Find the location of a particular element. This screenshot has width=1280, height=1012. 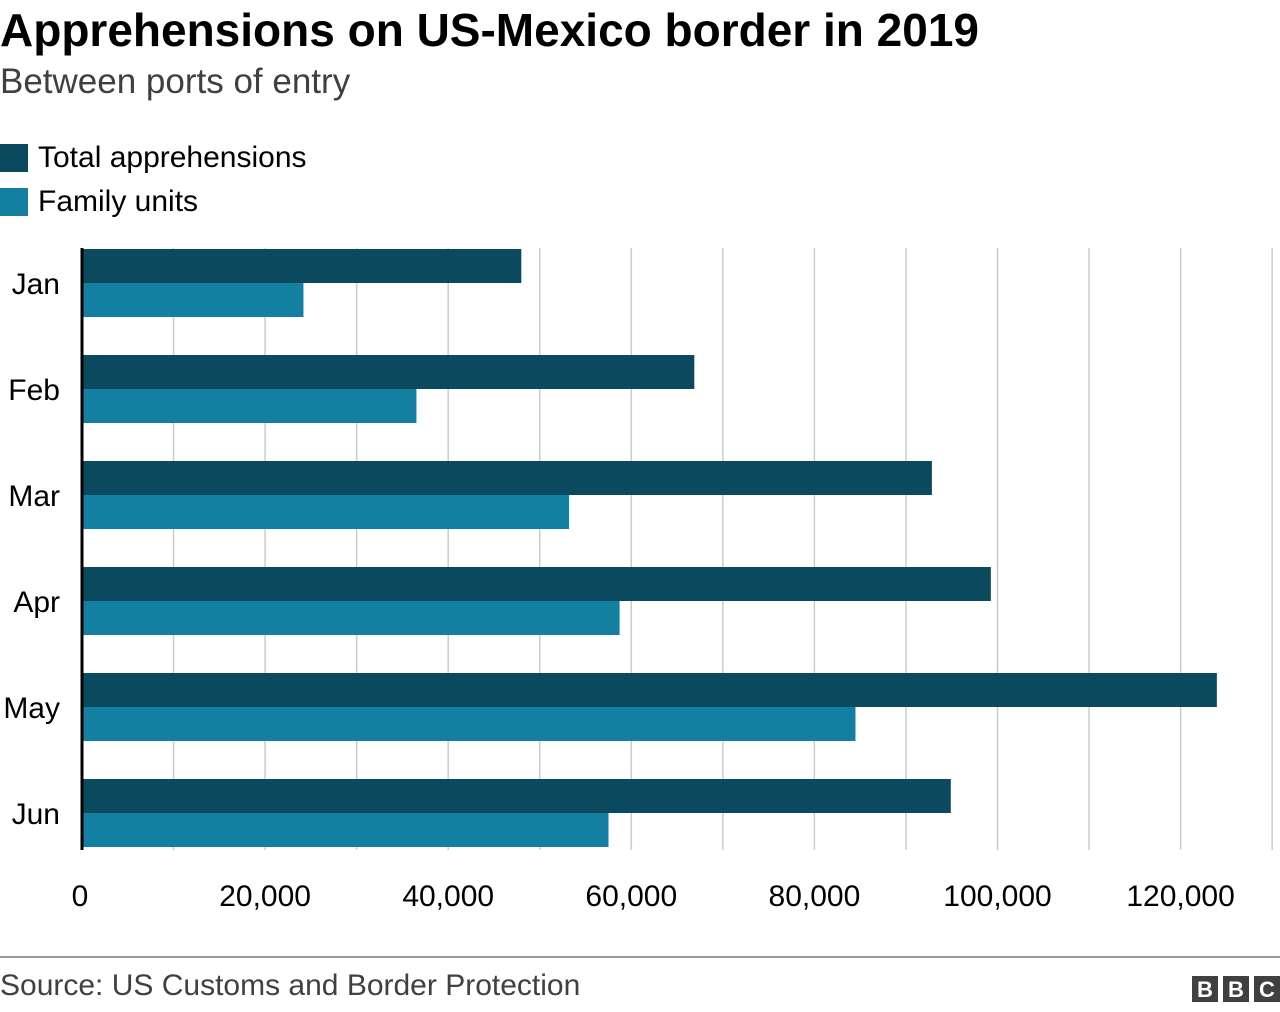

legend-item-family: Family units is located at coordinates (153, 202).